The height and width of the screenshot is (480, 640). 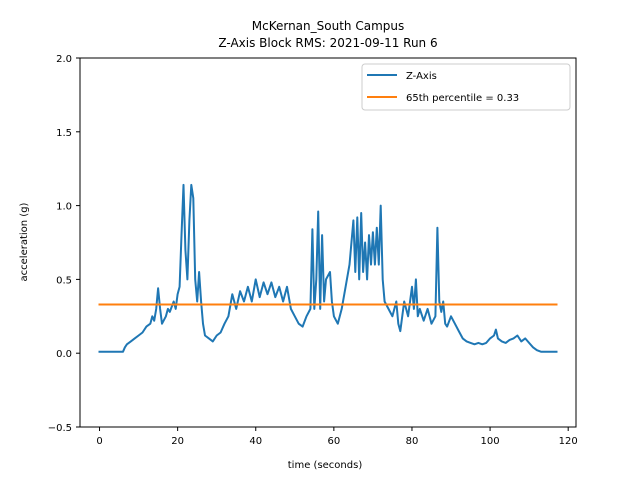 I want to click on y-tick-label: −0.5, so click(x=60, y=428).